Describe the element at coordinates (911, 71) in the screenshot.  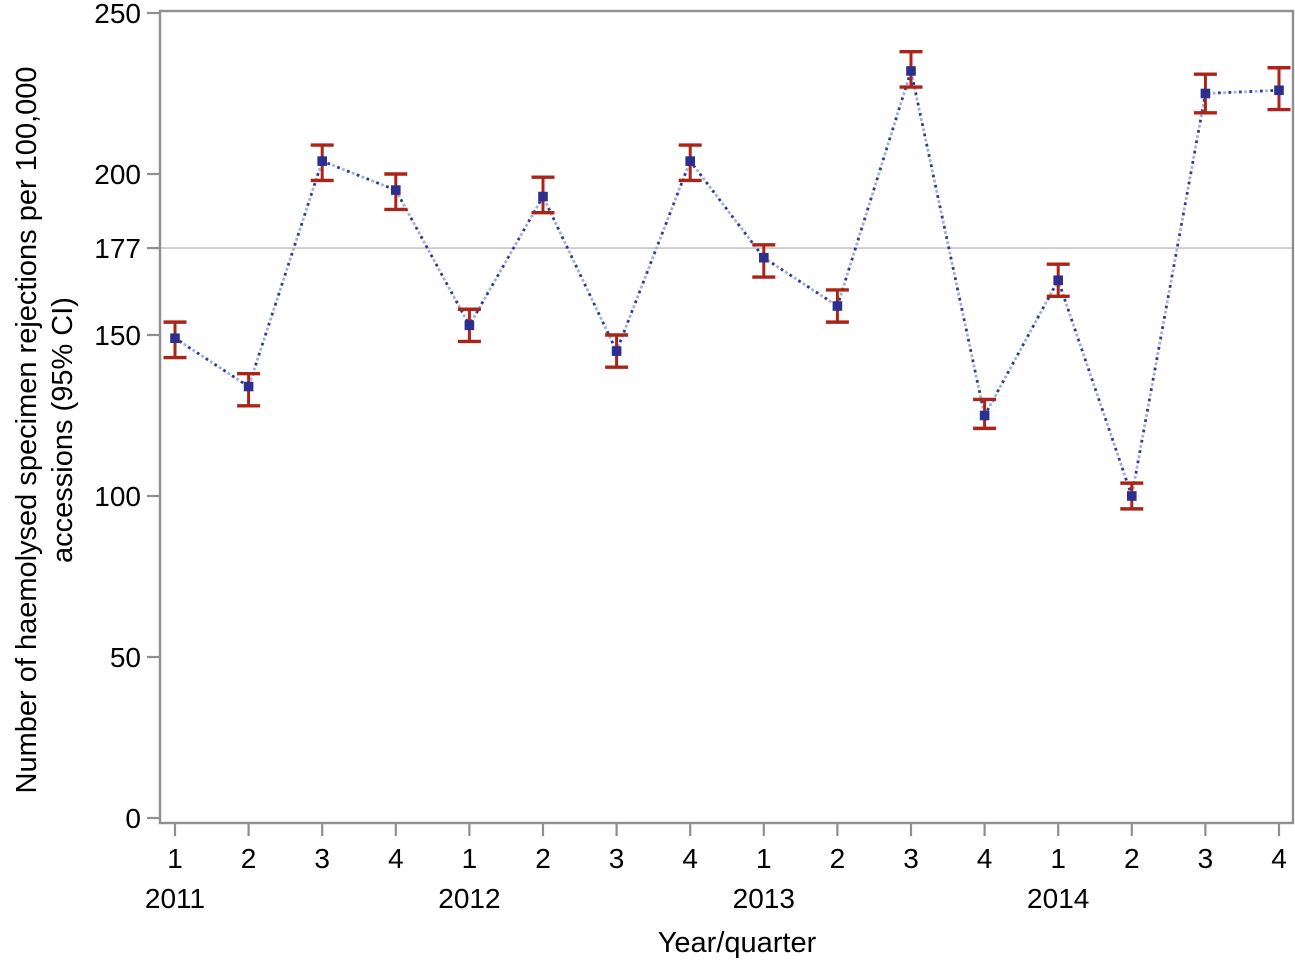
I see `data-point-marker-2013-q3` at that location.